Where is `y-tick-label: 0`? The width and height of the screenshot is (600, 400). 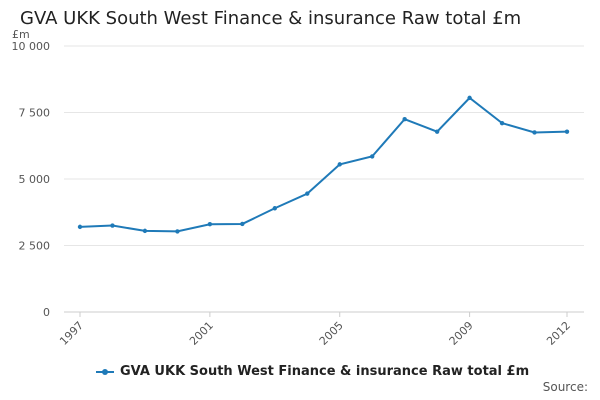 y-tick-label: 0 is located at coordinates (46, 312).